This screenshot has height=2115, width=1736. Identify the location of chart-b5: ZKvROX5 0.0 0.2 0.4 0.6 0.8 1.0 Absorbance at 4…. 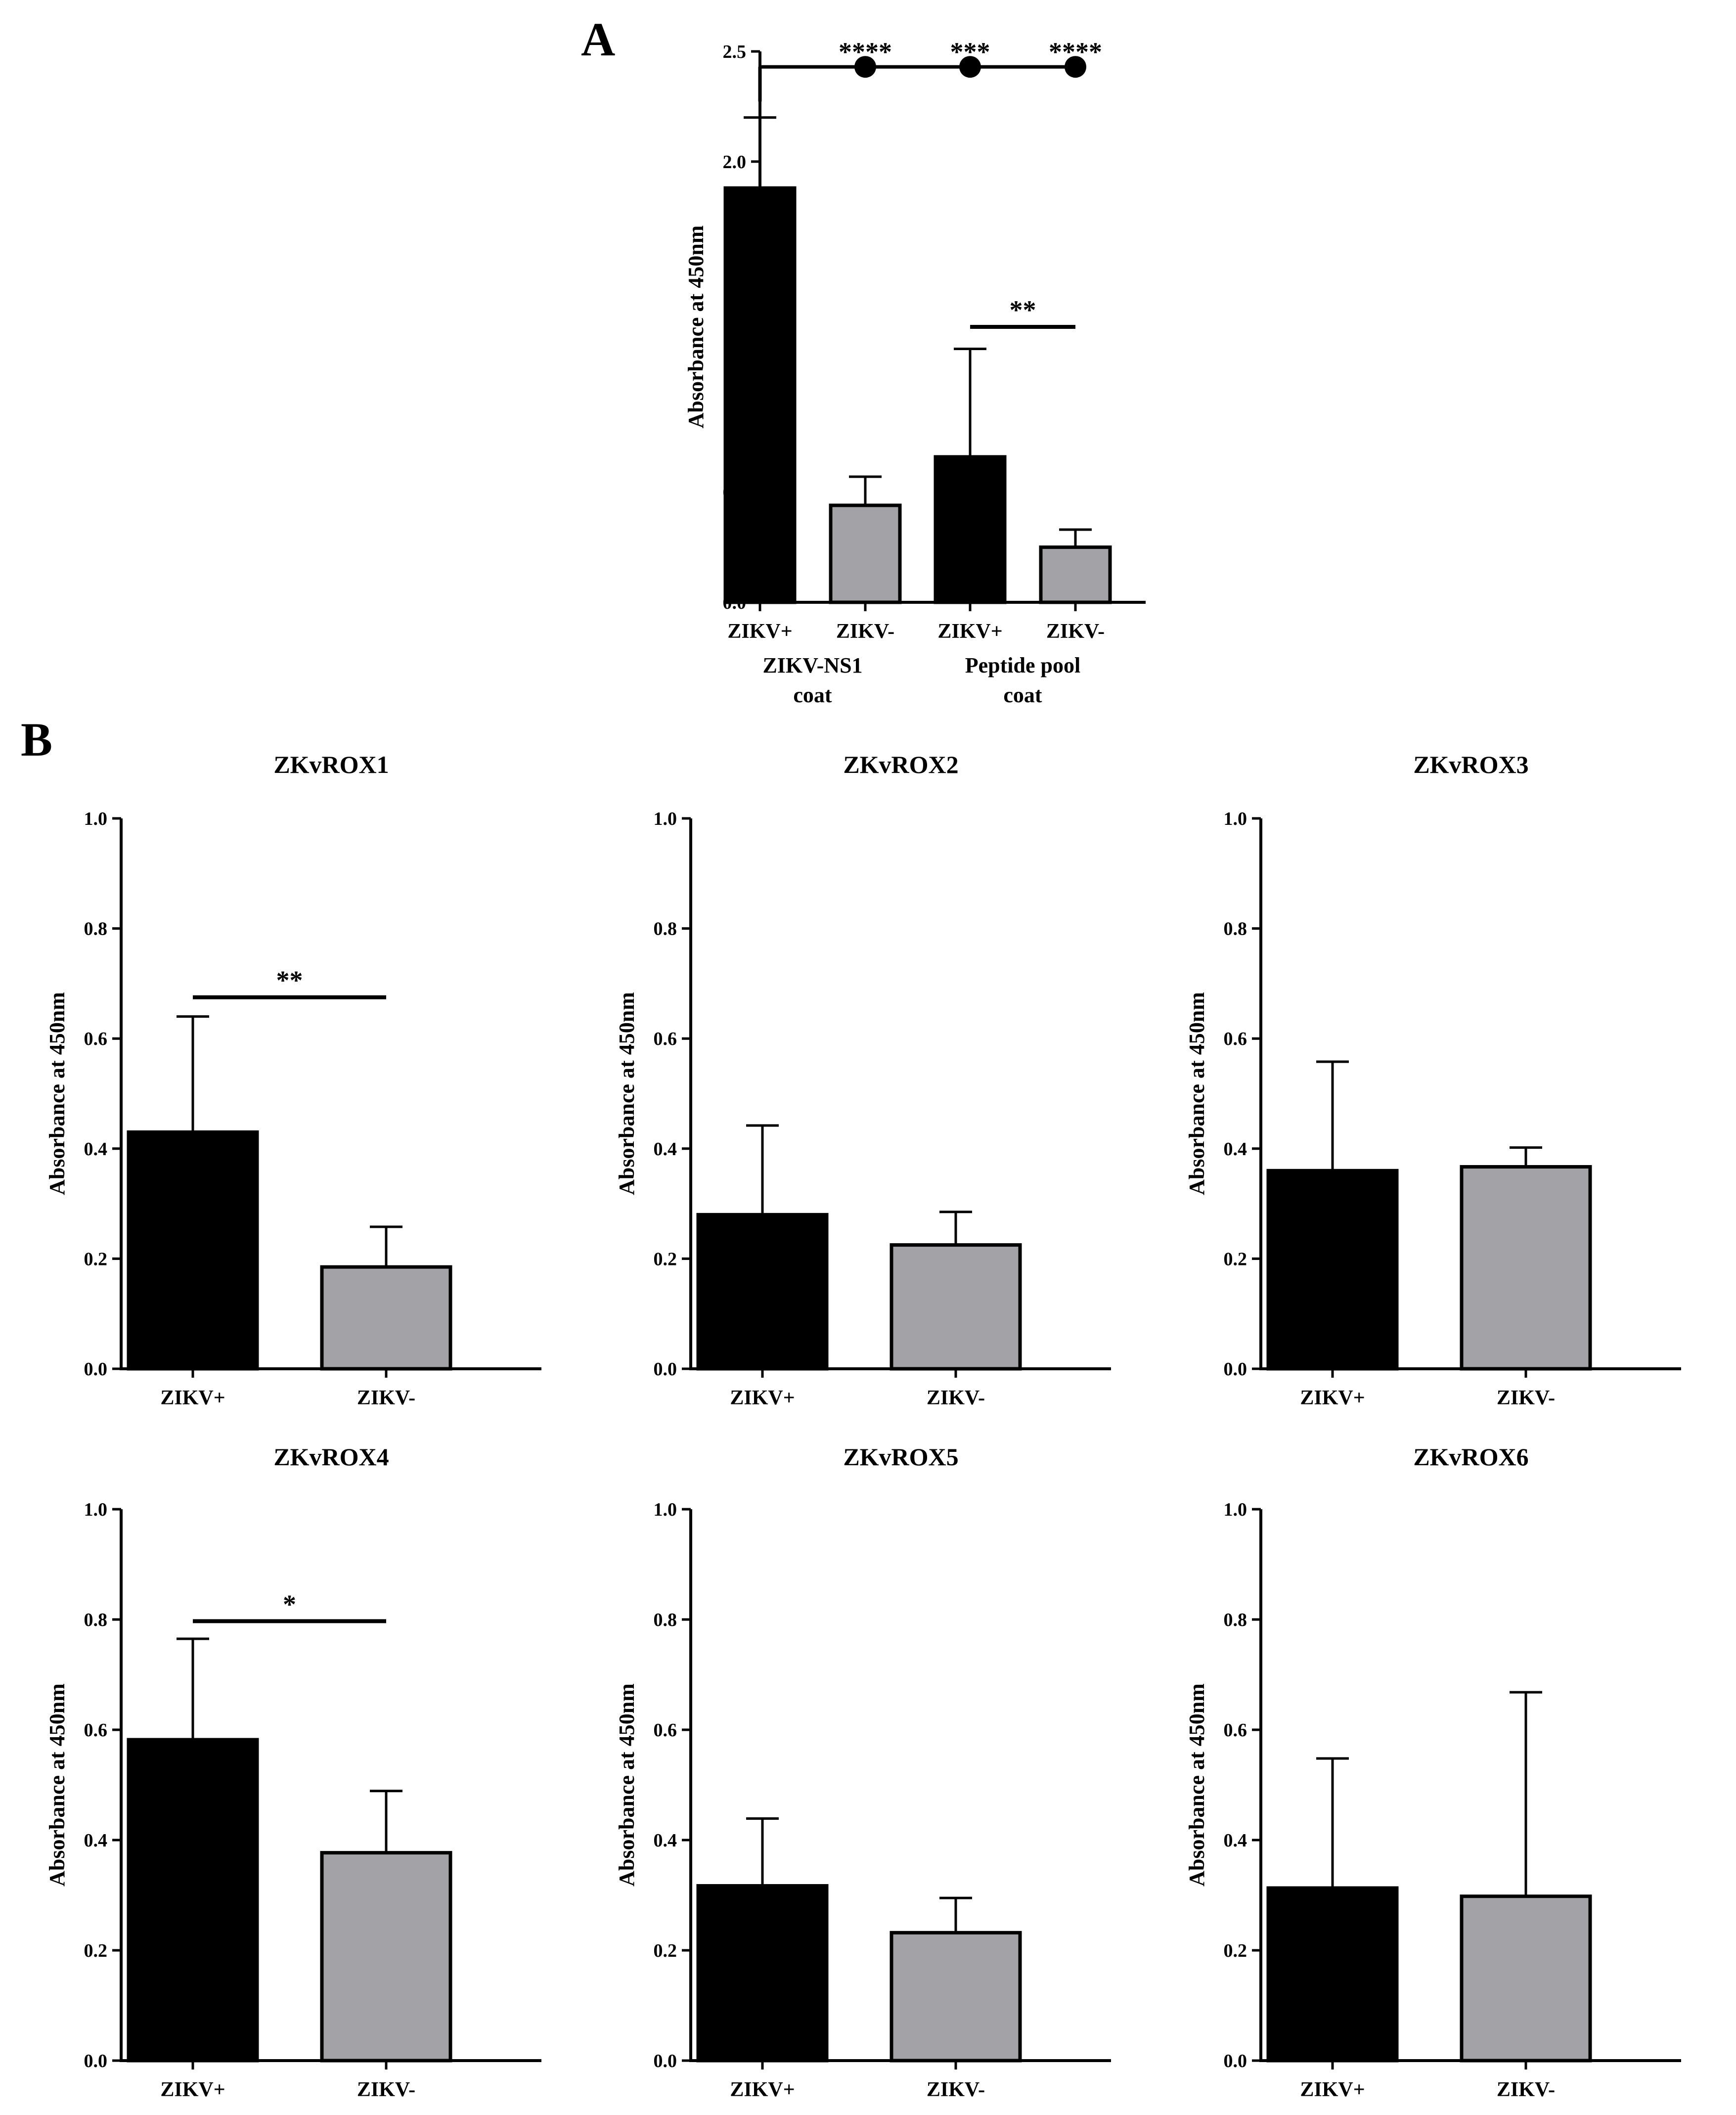
(863, 1772).